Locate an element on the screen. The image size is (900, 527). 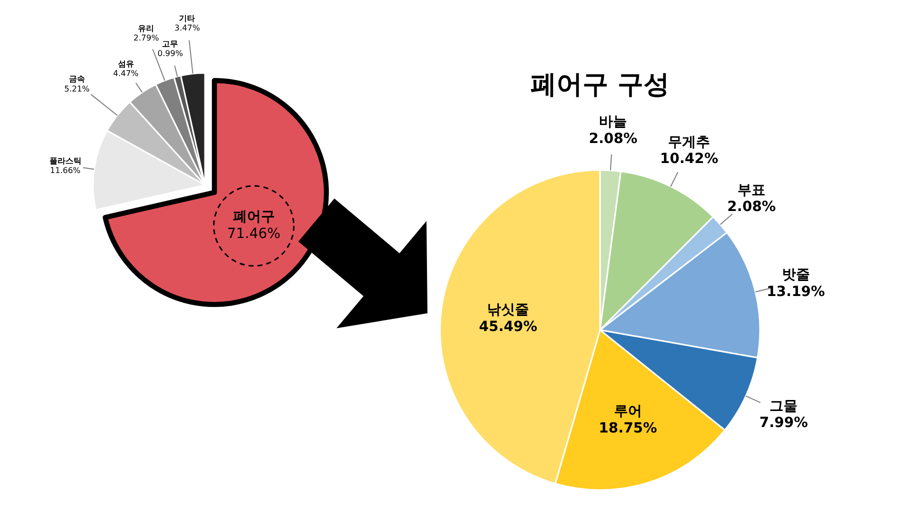
data-label: 3.47% is located at coordinates (187, 27).